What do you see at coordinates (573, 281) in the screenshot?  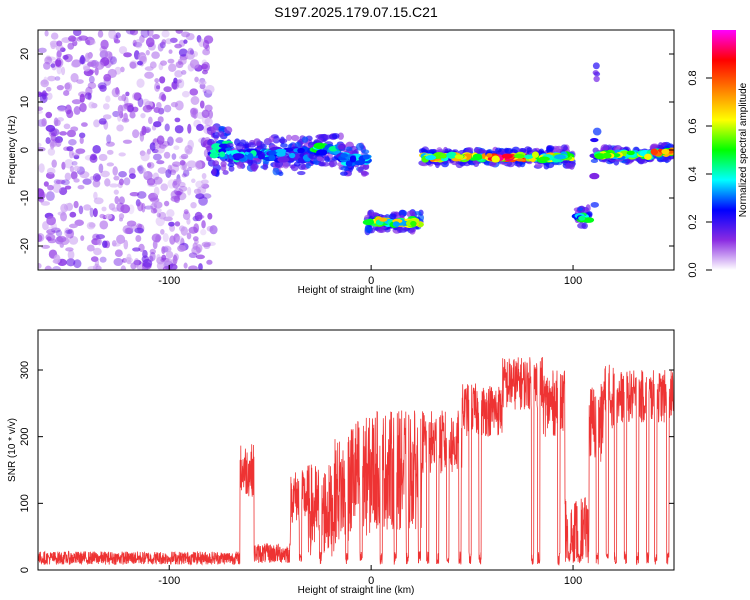 I see `heatmap-x-tick-label: 100` at bounding box center [573, 281].